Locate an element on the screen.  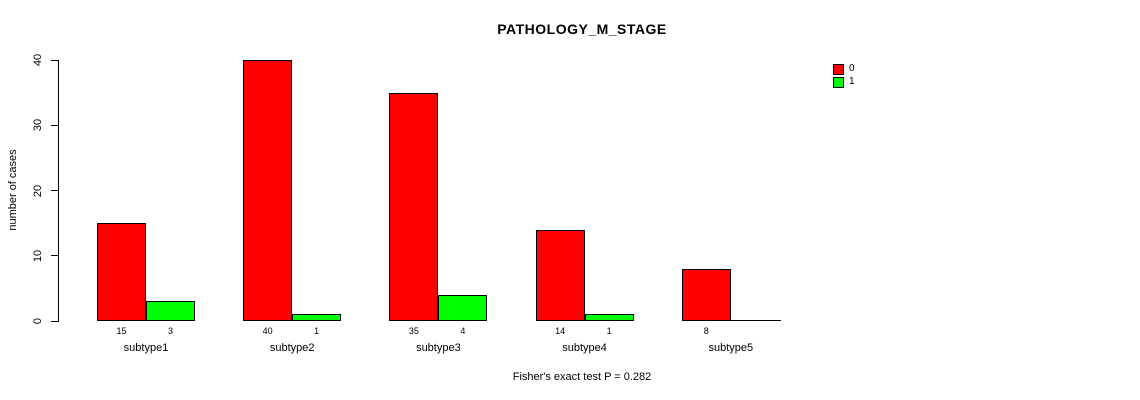
y-tick-label-30: 30 is located at coordinates (38, 125).